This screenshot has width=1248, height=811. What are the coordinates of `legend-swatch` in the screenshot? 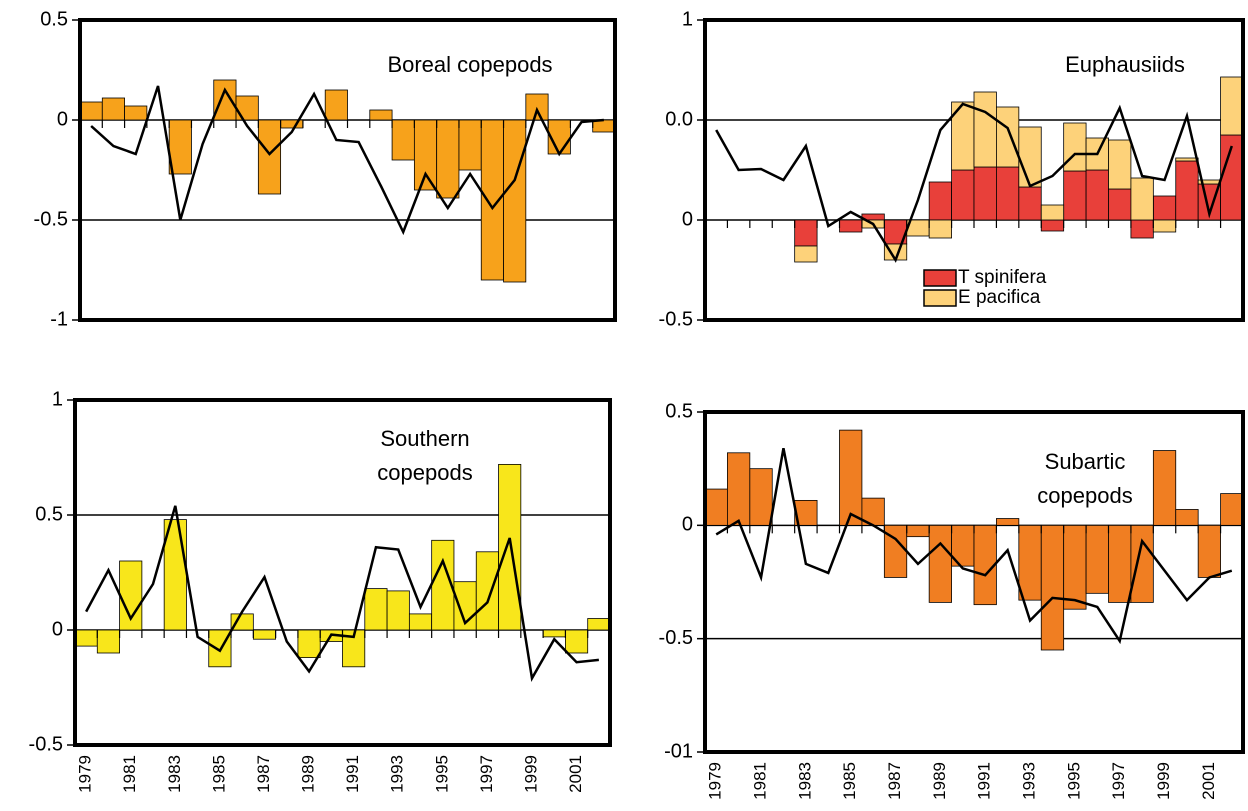 It's located at (940, 298).